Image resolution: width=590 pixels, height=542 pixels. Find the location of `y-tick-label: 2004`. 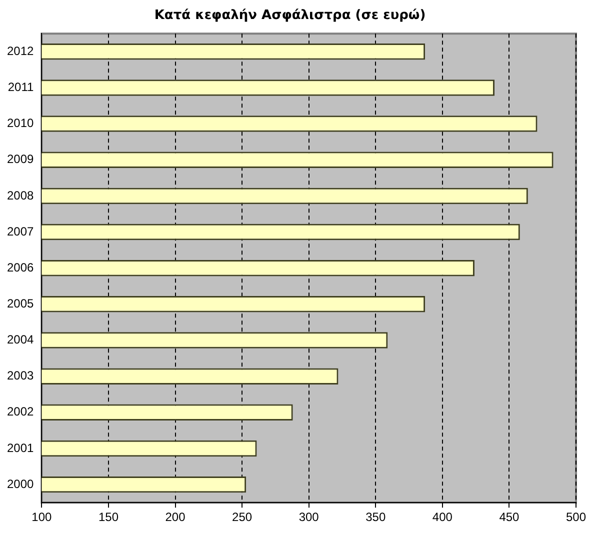

y-tick-label: 2004 is located at coordinates (20, 339).